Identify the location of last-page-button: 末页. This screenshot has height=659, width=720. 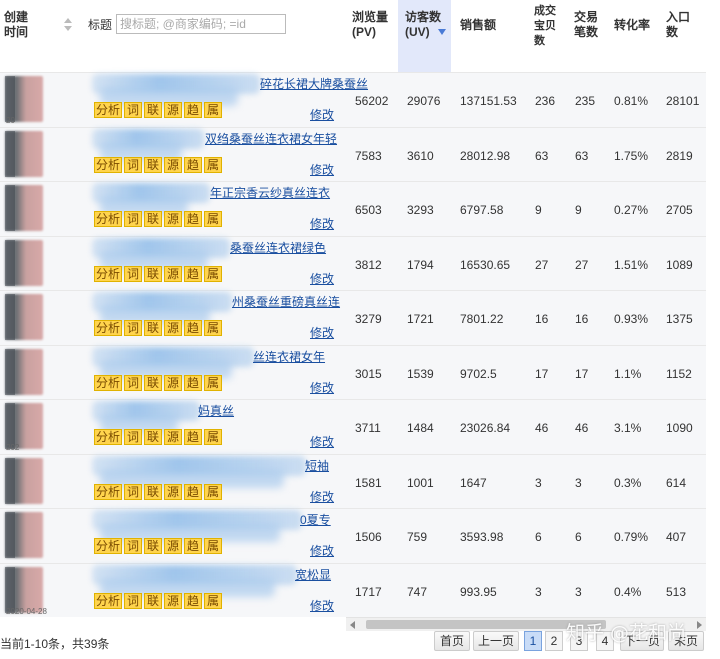
(686, 641).